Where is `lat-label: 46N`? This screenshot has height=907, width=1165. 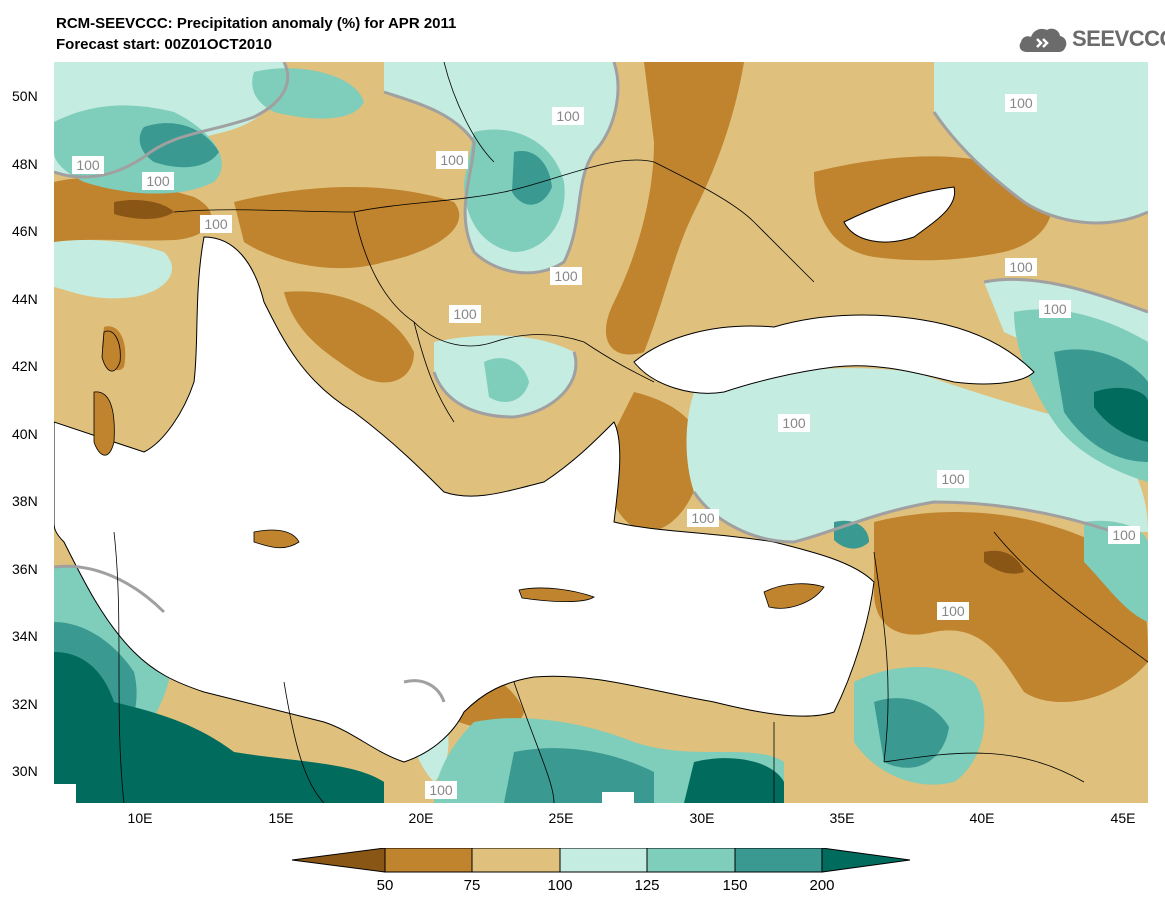 lat-label: 46N is located at coordinates (25, 231).